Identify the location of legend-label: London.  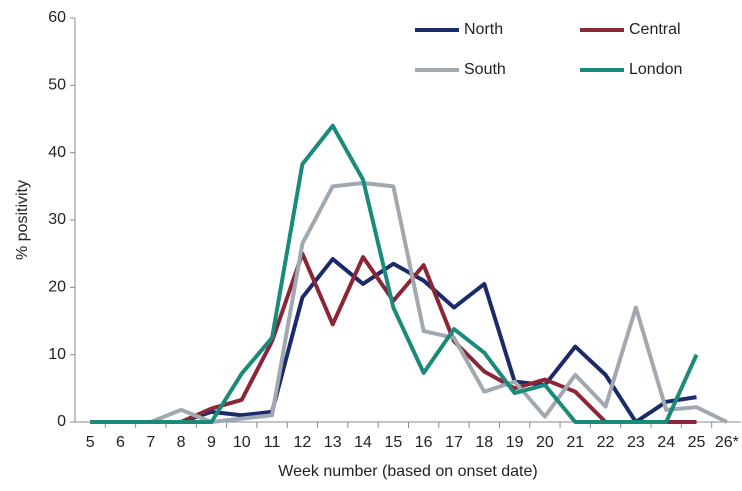
(655, 69).